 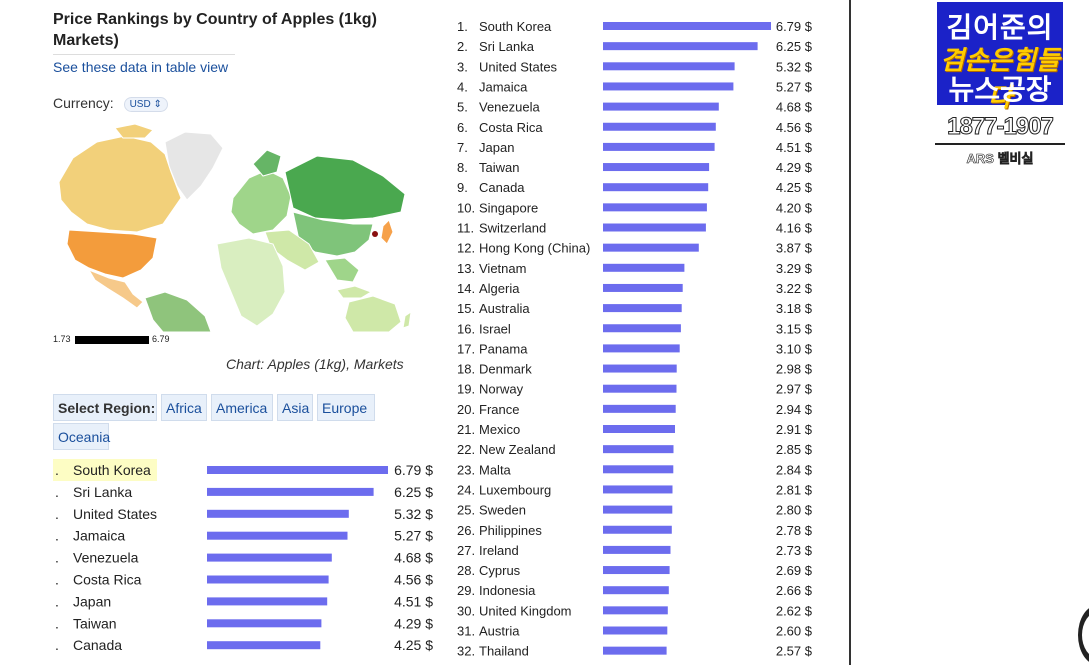 What do you see at coordinates (373, 313) in the screenshot?
I see `map-region-australia` at bounding box center [373, 313].